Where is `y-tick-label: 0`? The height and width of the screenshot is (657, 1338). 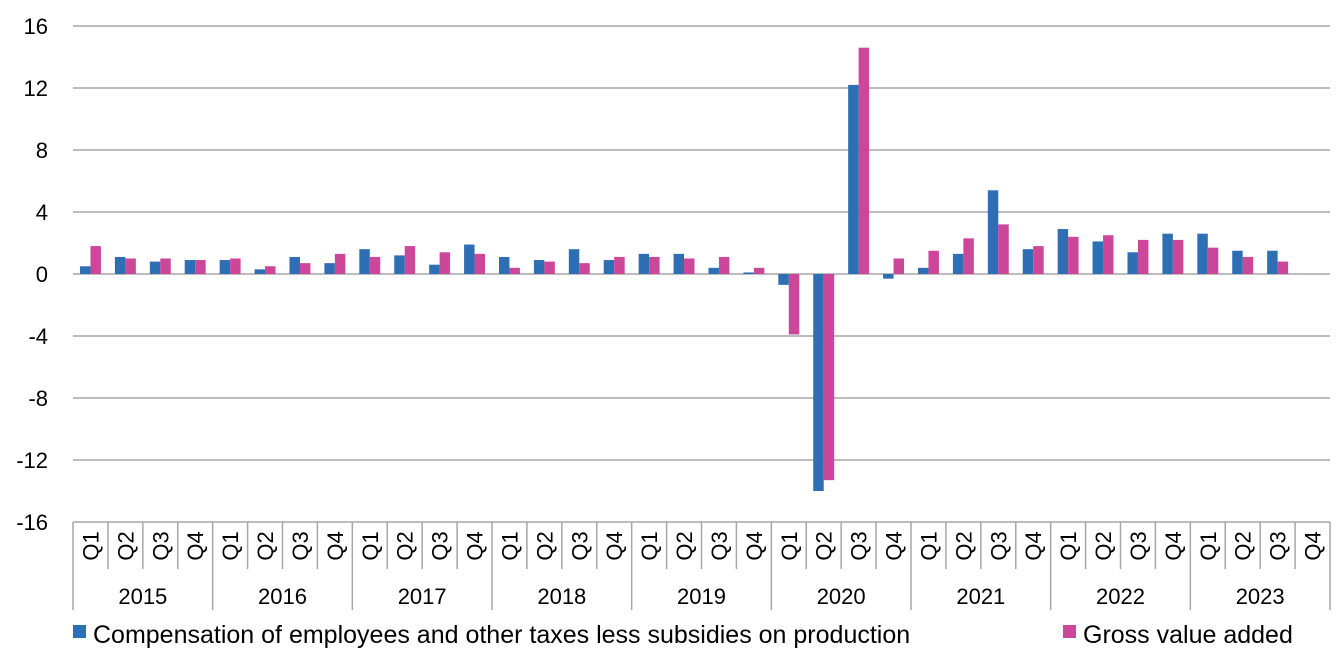 y-tick-label: 0 is located at coordinates (42, 274).